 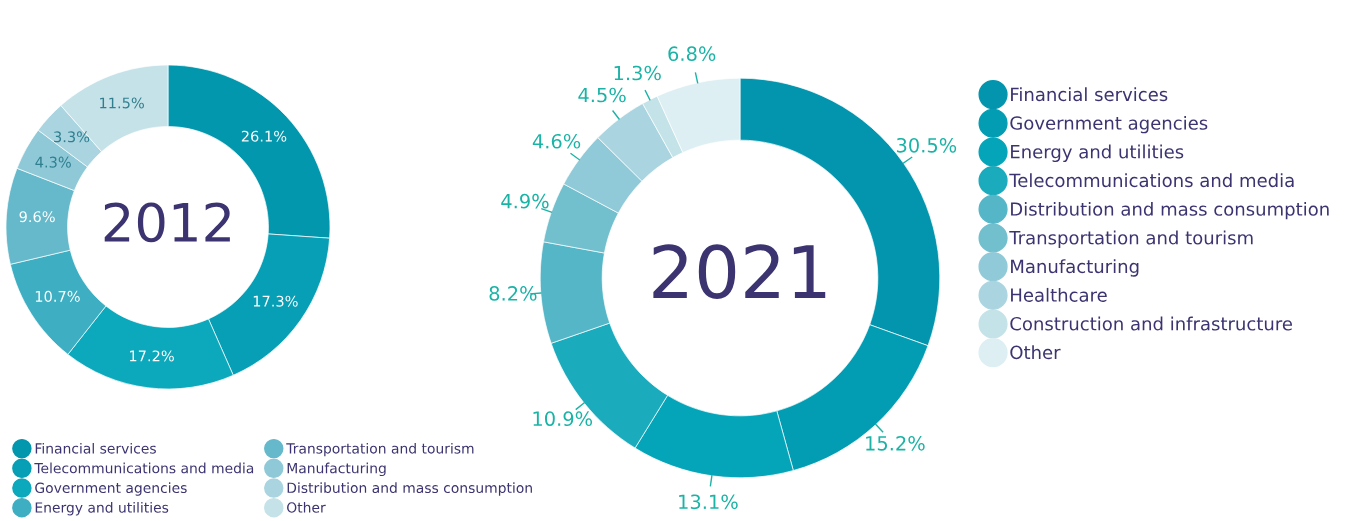 What do you see at coordinates (563, 419) in the screenshot?
I see `data-label: 10.9%` at bounding box center [563, 419].